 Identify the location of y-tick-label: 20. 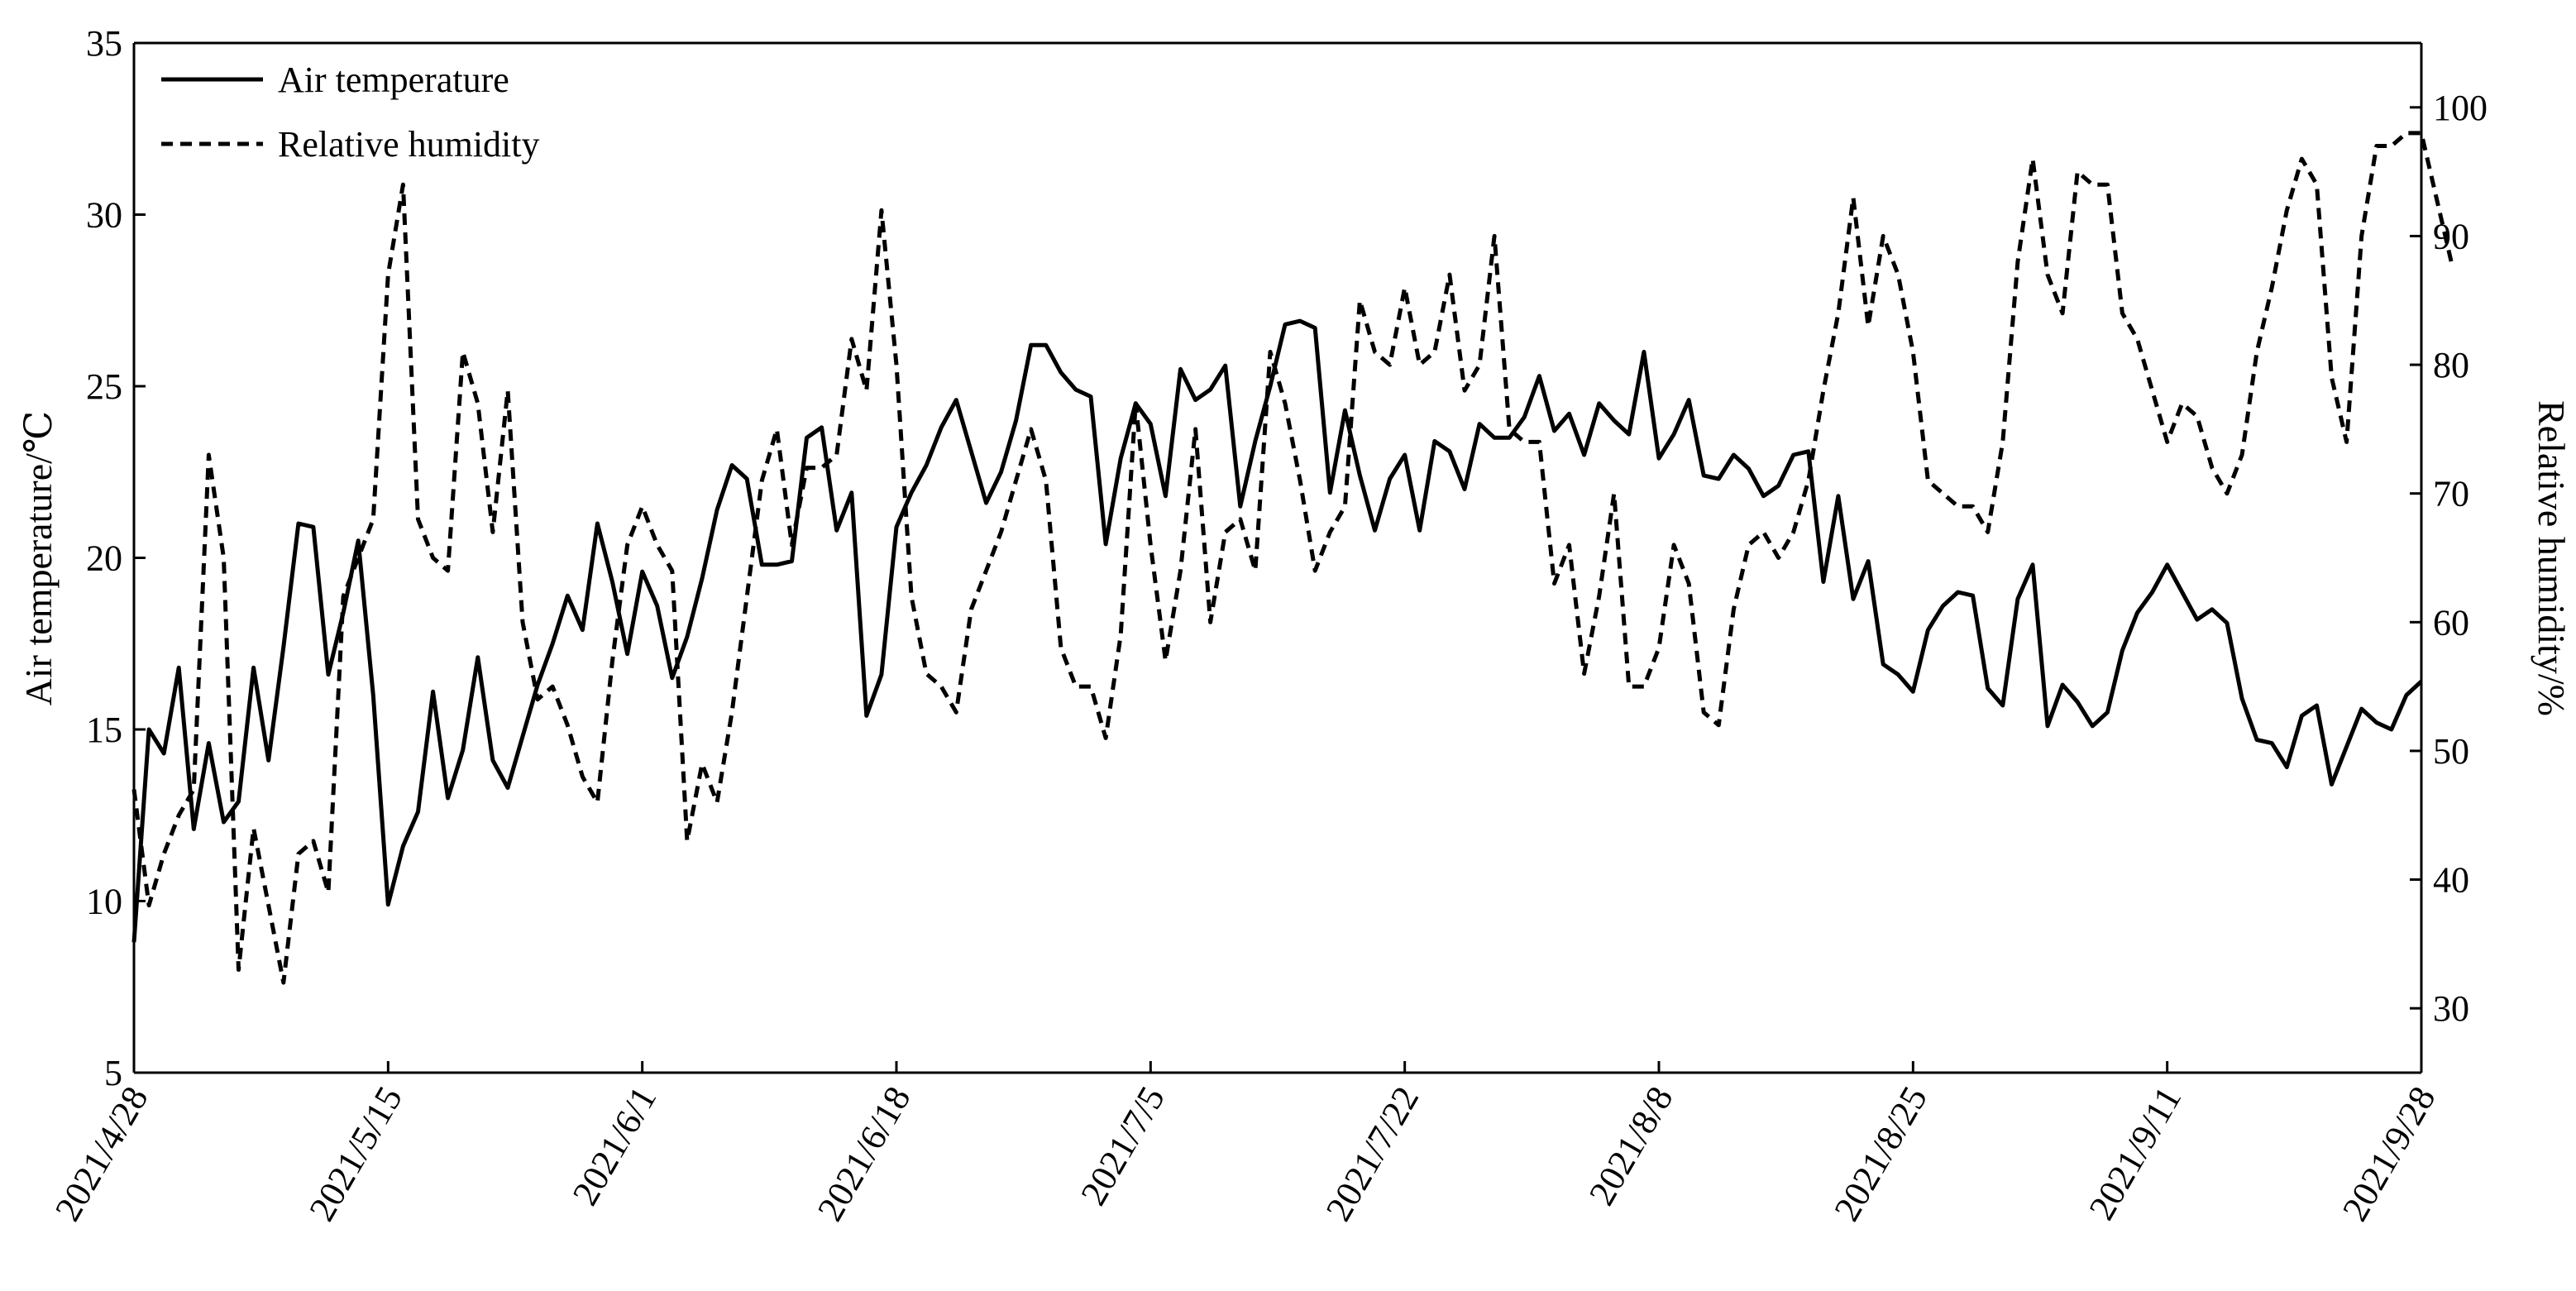
(104, 558).